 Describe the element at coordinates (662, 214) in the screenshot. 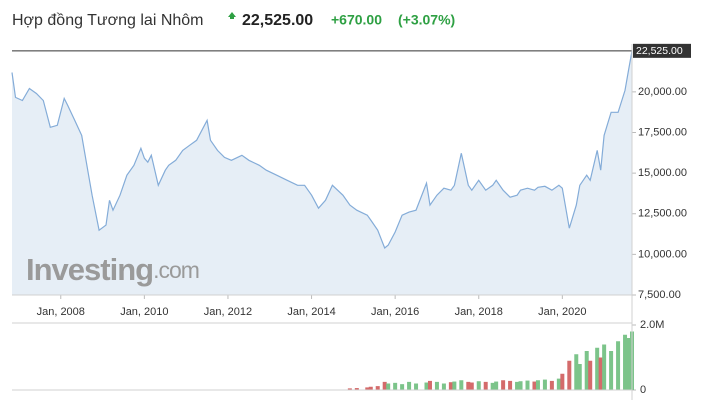

I see `y-tick-label: 12,500.00` at that location.